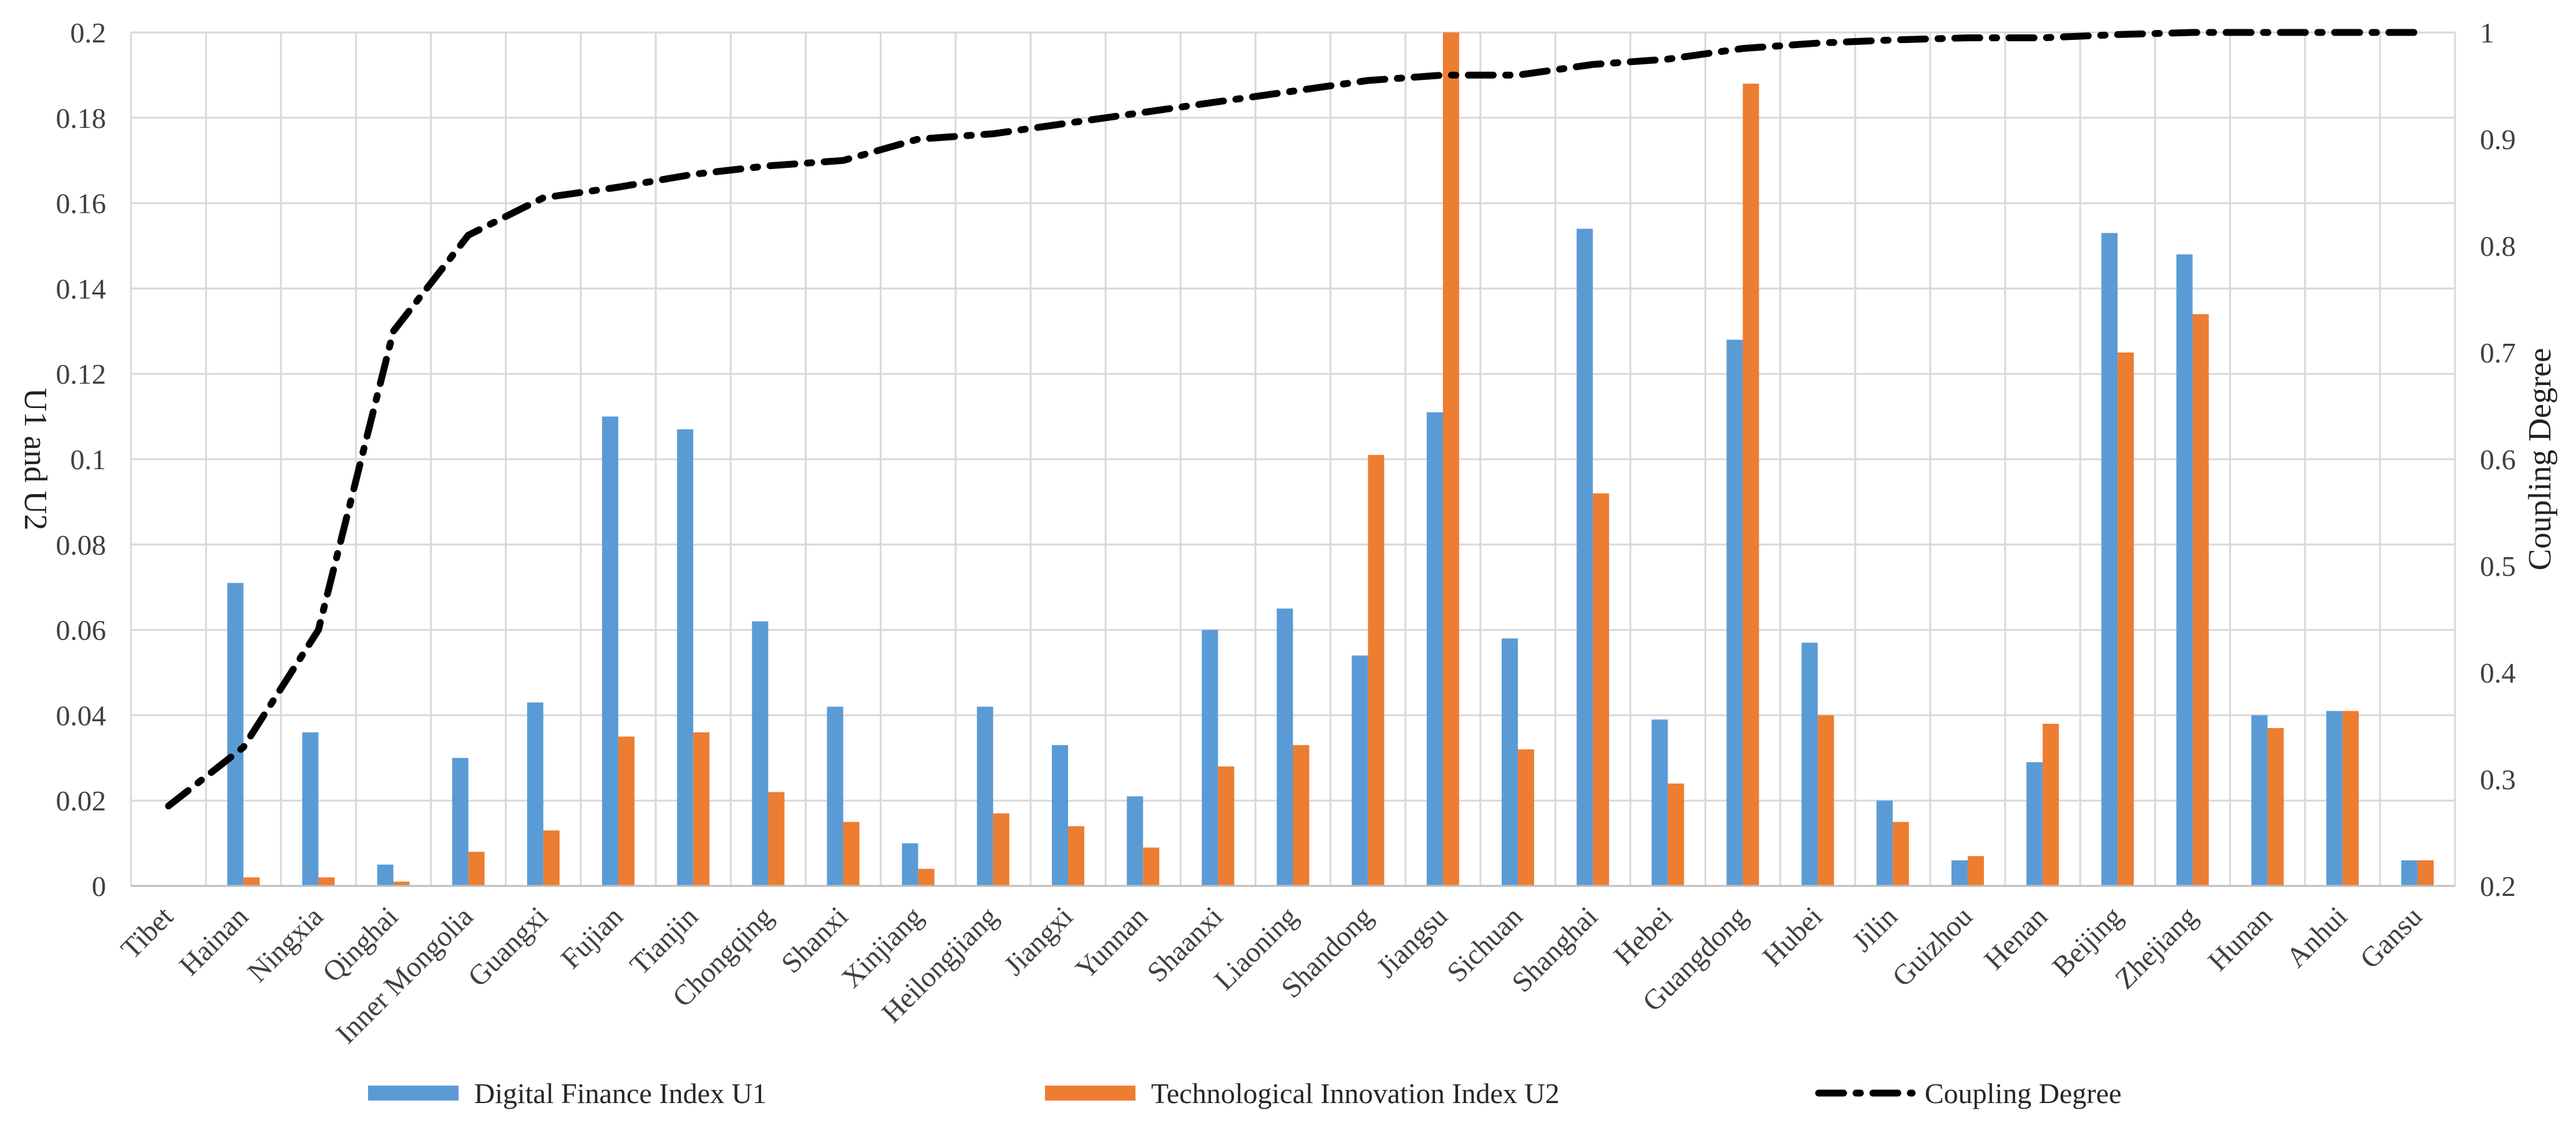 This screenshot has height=1133, width=2576. Describe the element at coordinates (2391, 938) in the screenshot. I see `x-tick-label: Gansu` at that location.